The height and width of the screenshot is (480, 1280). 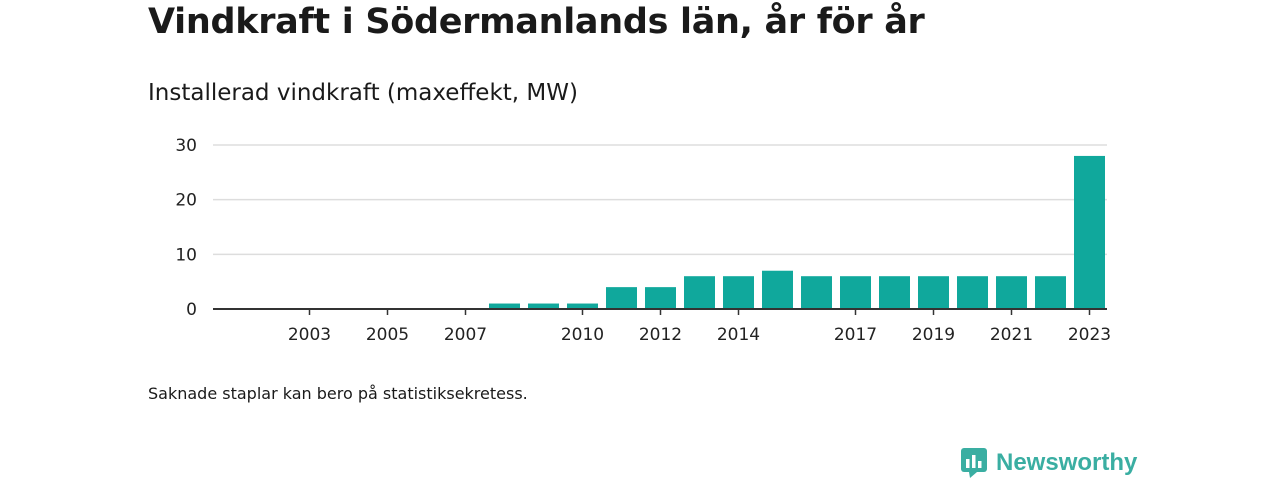 I want to click on newsworthy-logo-icon, so click(x=974, y=463).